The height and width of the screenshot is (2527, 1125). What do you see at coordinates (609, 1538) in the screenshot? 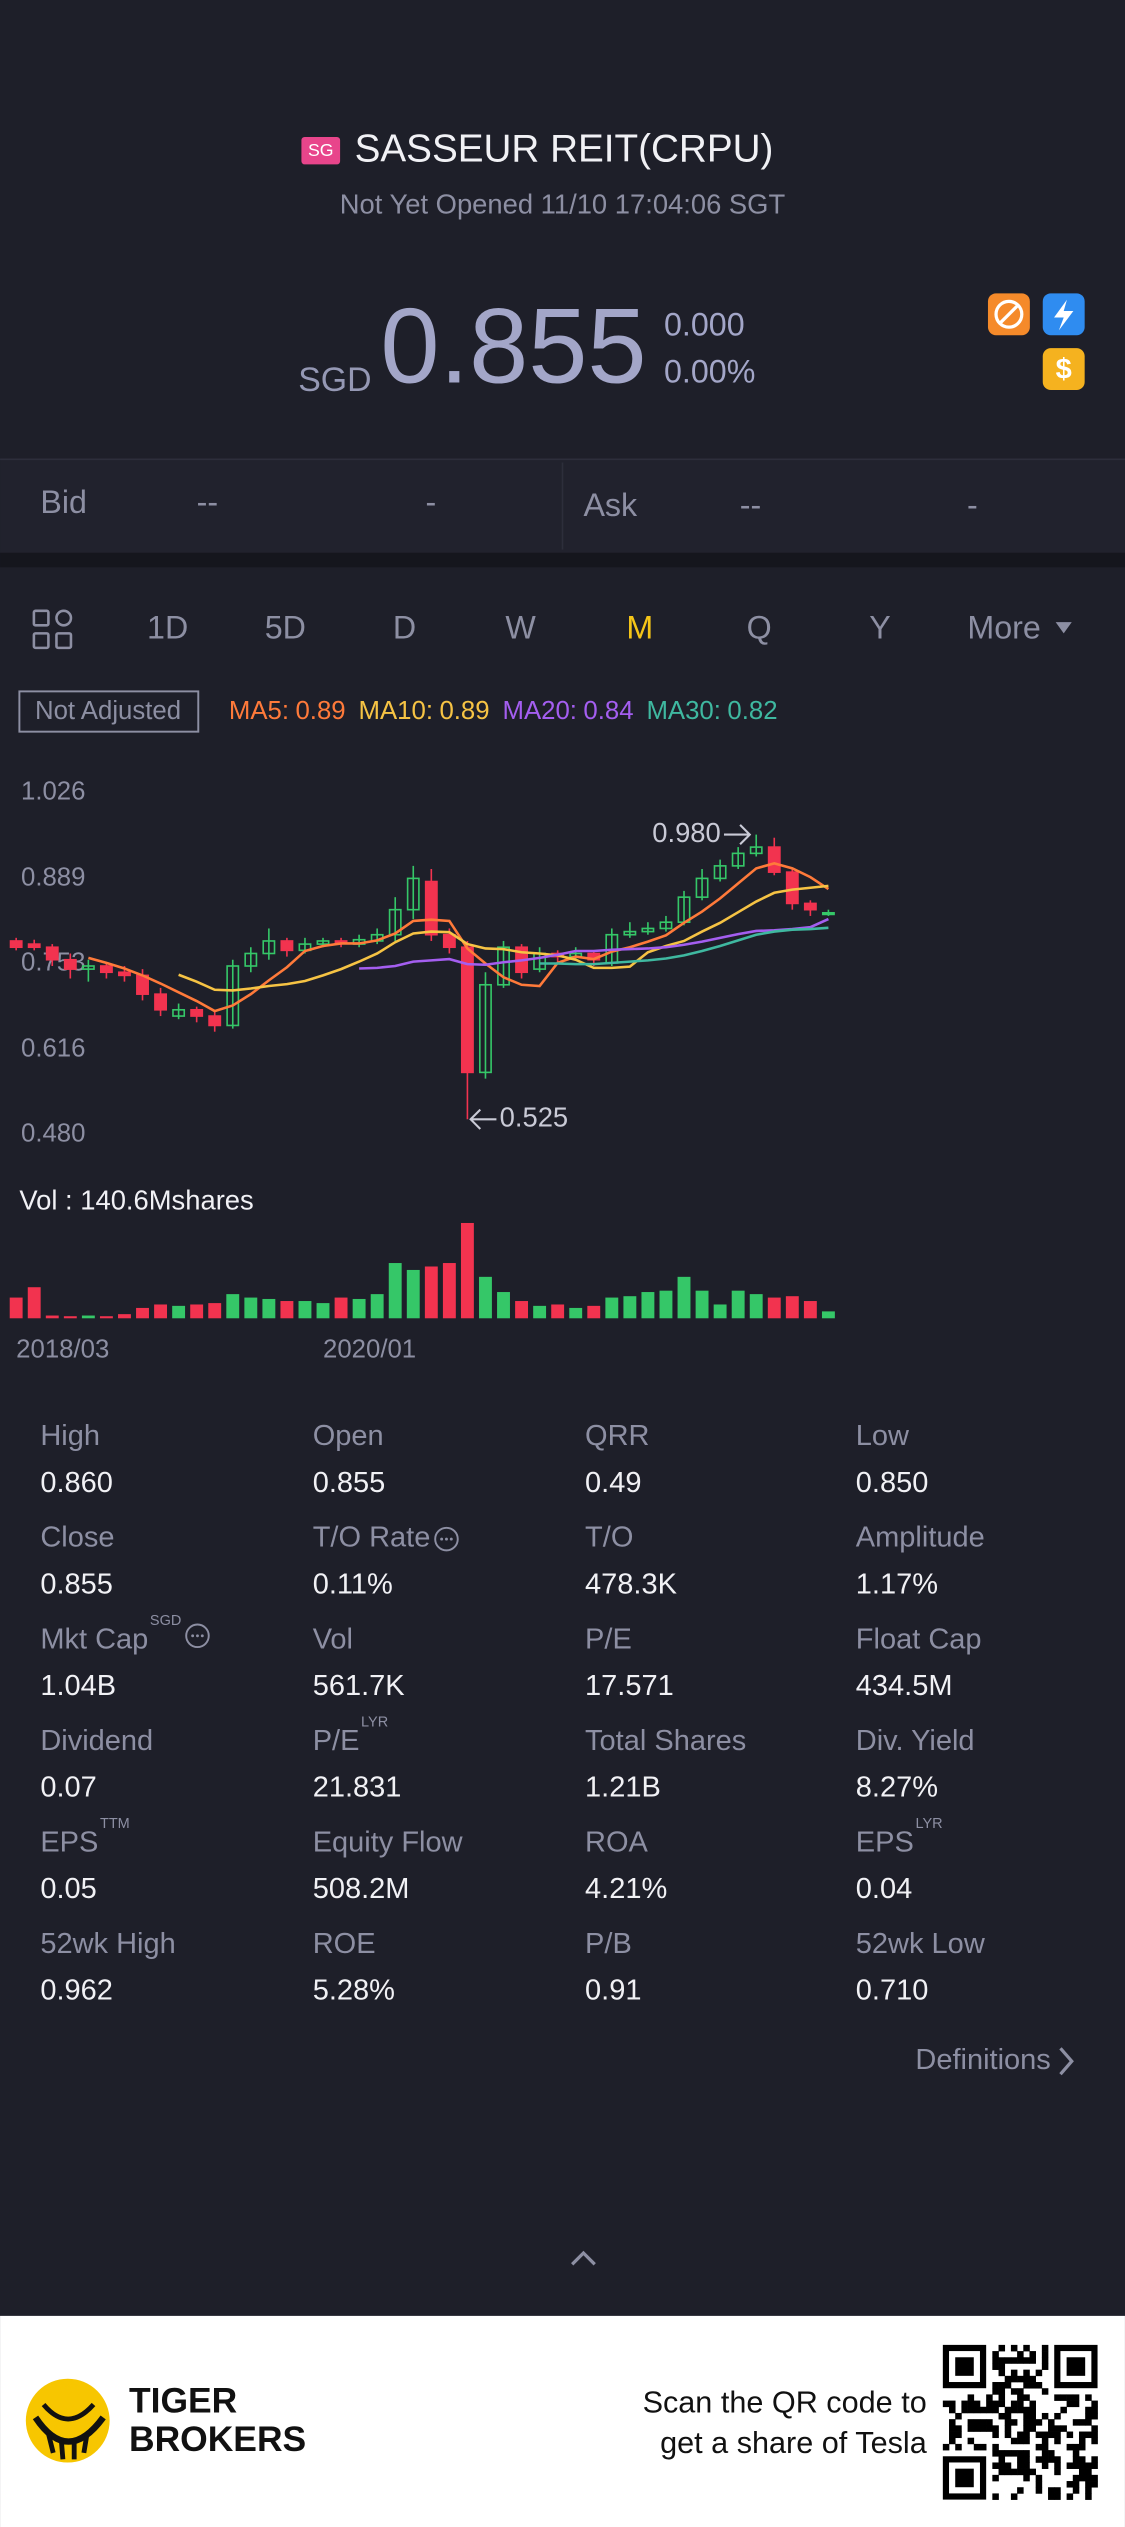
I see `stat-label: T/O` at bounding box center [609, 1538].